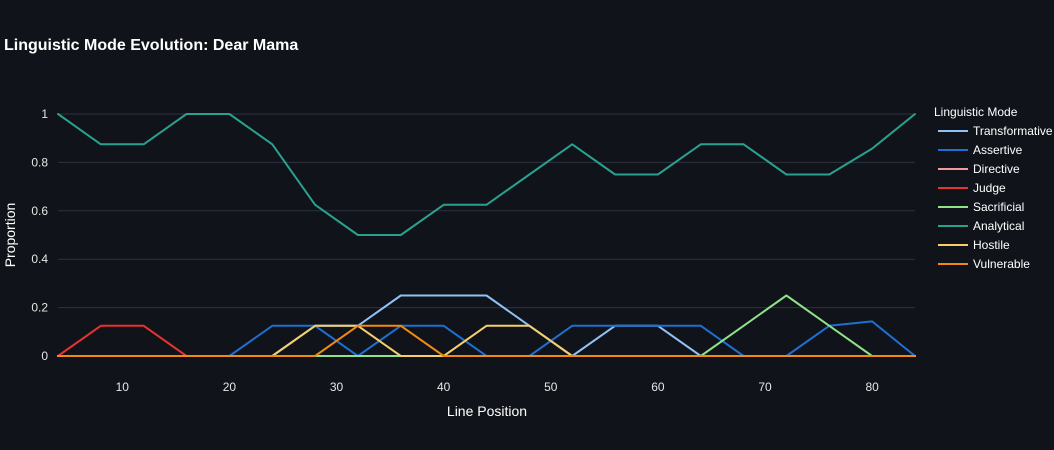 Image resolution: width=1054 pixels, height=450 pixels. Describe the element at coordinates (1013, 131) in the screenshot. I see `legend-label: Transformative` at that location.